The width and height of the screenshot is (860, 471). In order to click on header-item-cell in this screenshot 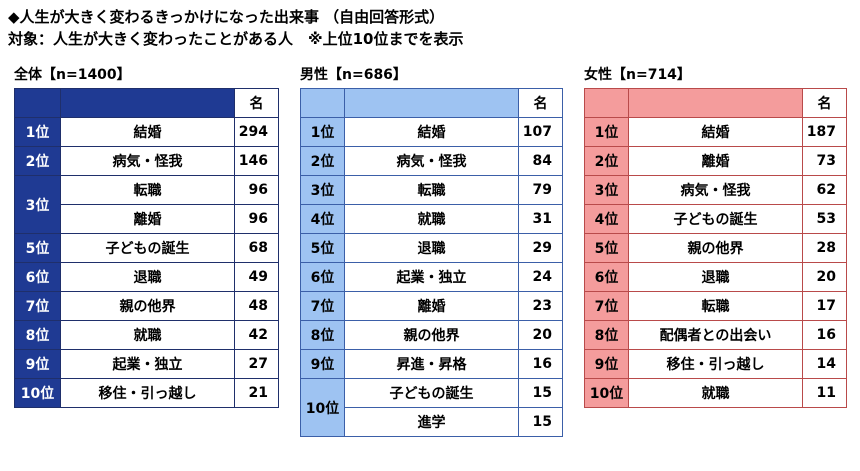, I will do `click(431, 103)`.